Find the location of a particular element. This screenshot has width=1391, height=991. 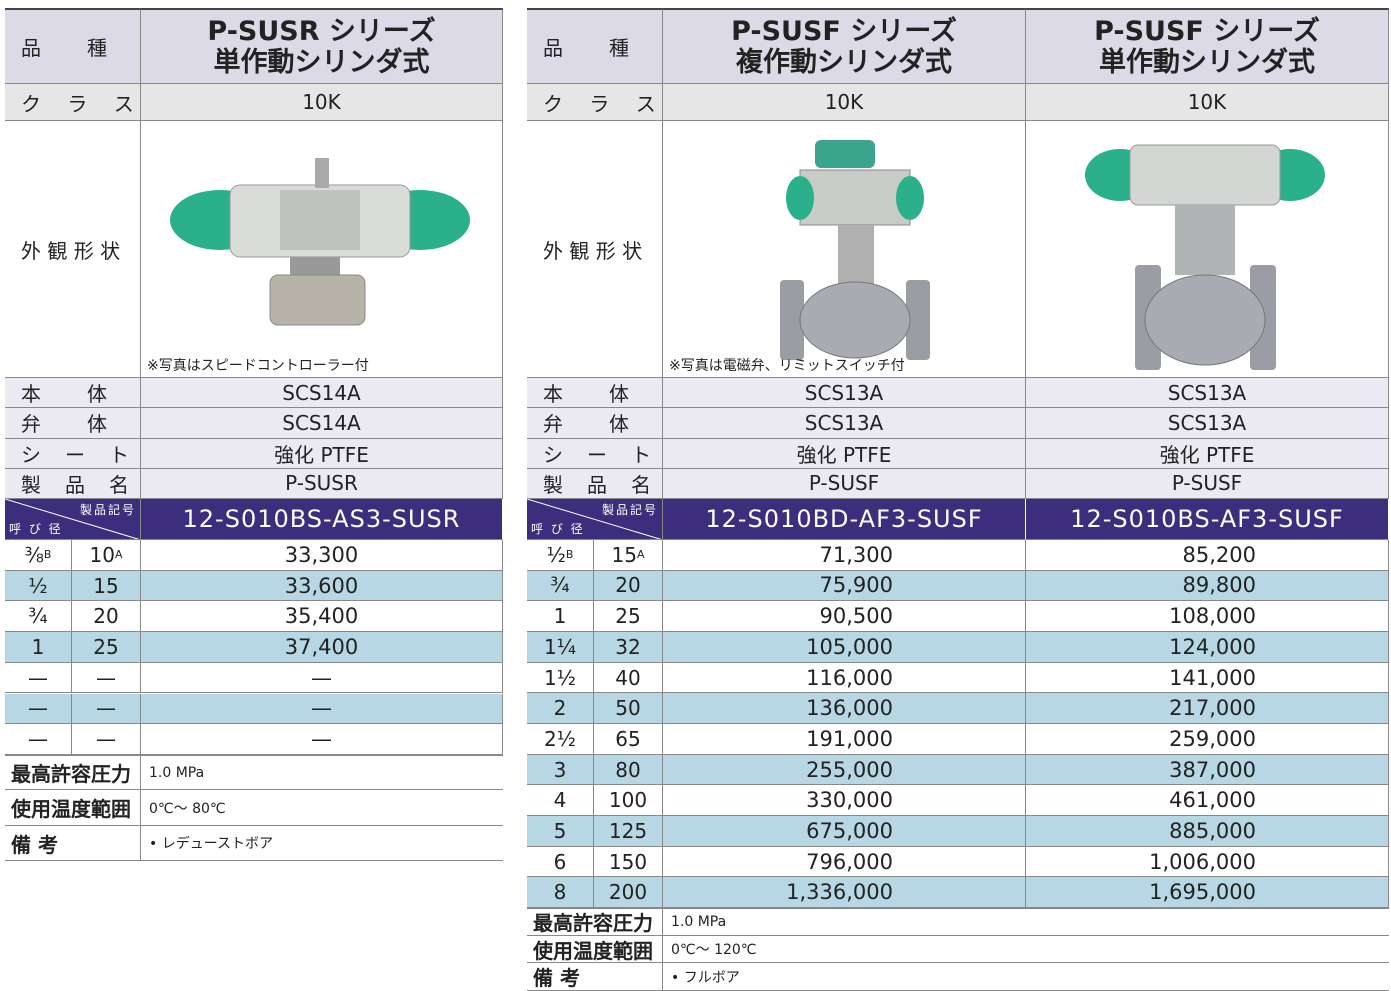

size-mm: 50 is located at coordinates (628, 708).